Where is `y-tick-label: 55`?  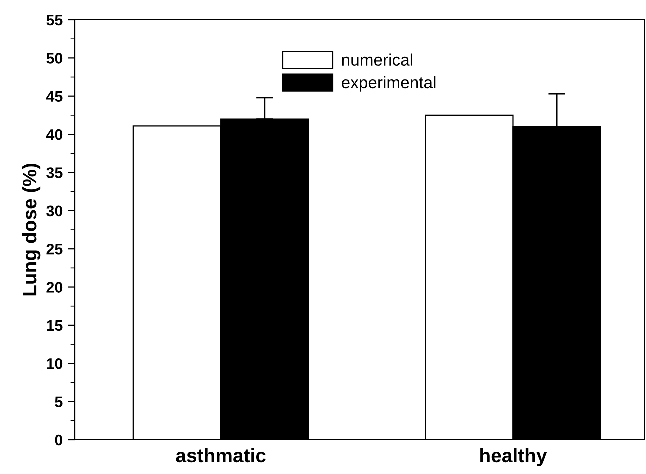 y-tick-label: 55 is located at coordinates (54, 20).